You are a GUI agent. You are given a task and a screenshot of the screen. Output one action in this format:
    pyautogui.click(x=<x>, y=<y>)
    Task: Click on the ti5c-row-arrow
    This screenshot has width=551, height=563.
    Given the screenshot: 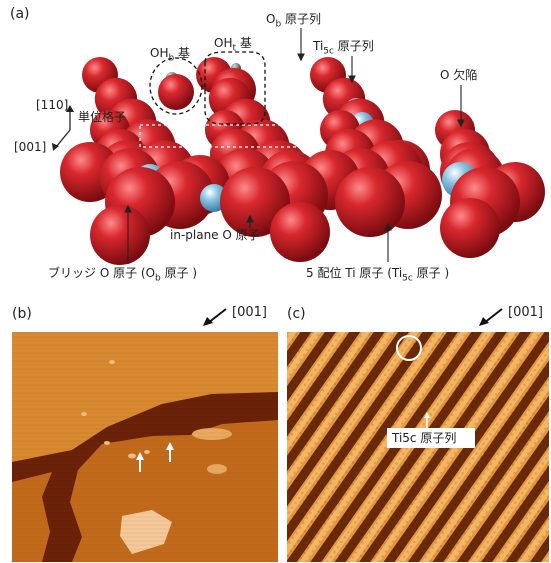 What is the action you would take?
    pyautogui.click(x=352, y=70)
    